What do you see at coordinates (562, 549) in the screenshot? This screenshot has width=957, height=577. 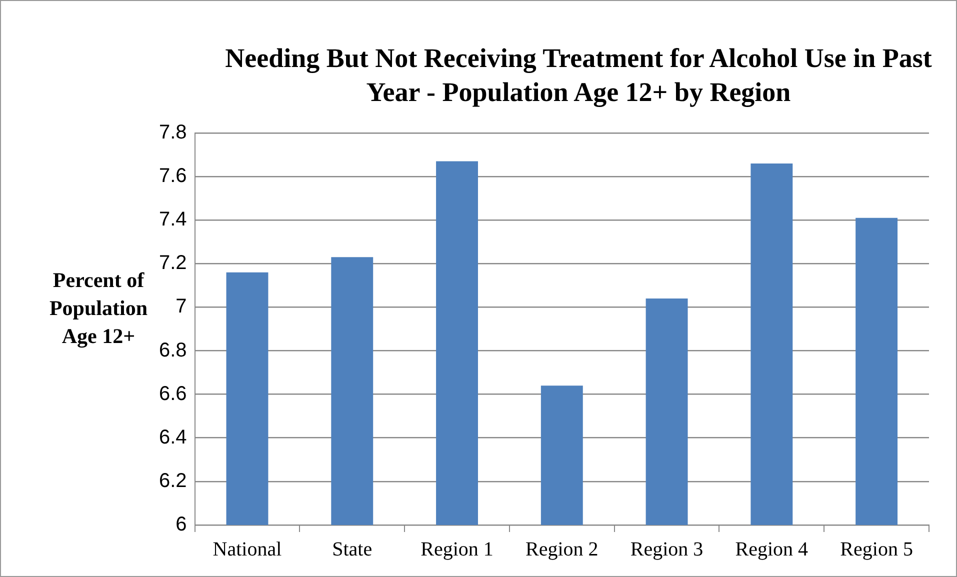 I see `x-tick-label: Region 2` at bounding box center [562, 549].